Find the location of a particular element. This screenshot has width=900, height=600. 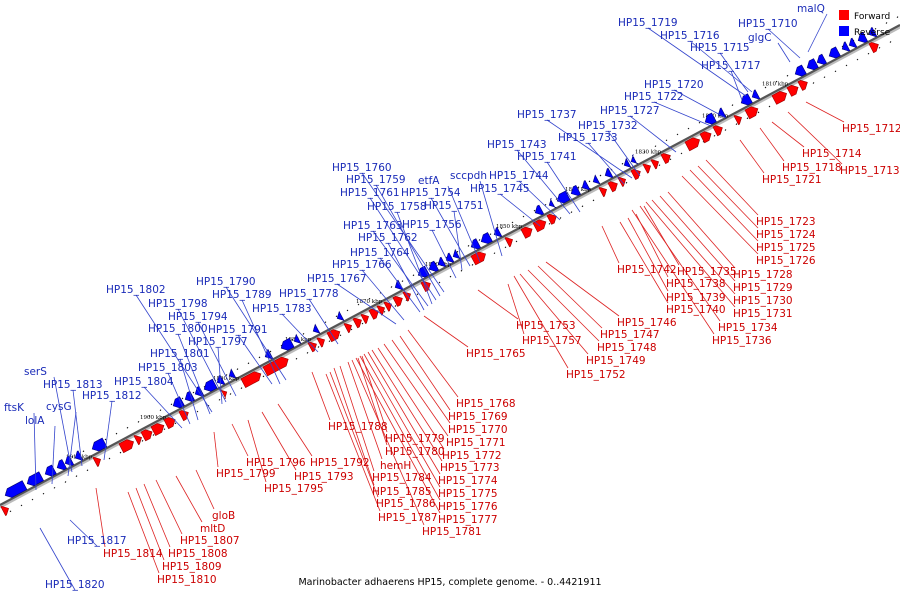

reverse-gene-label: HP15_1727 is located at coordinates (630, 111).